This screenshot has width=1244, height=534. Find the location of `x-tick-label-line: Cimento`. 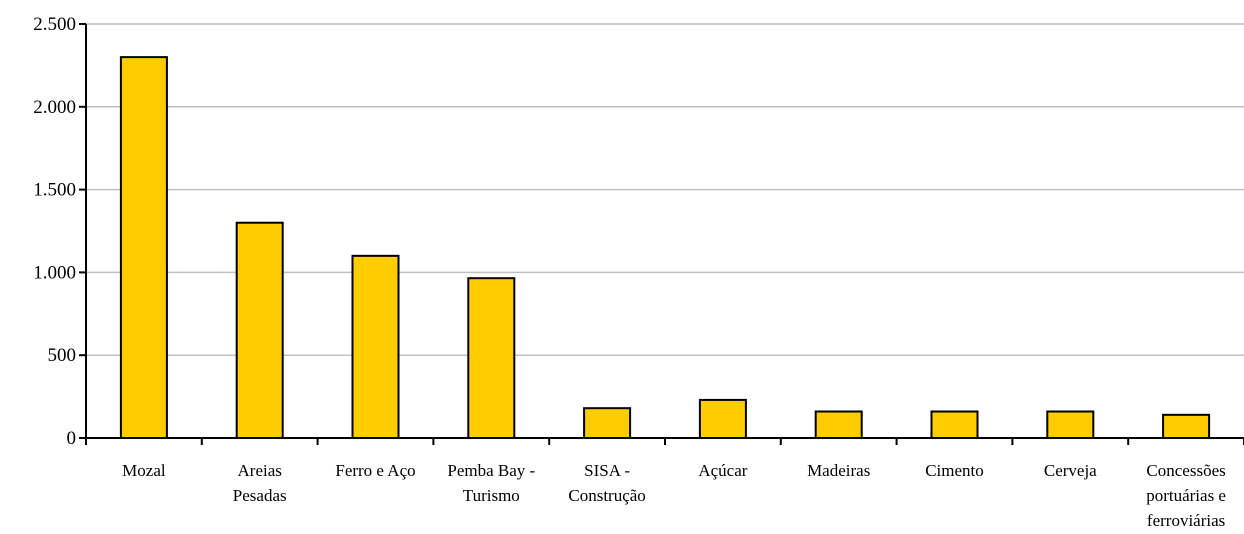

x-tick-label-line: Cimento is located at coordinates (954, 470).